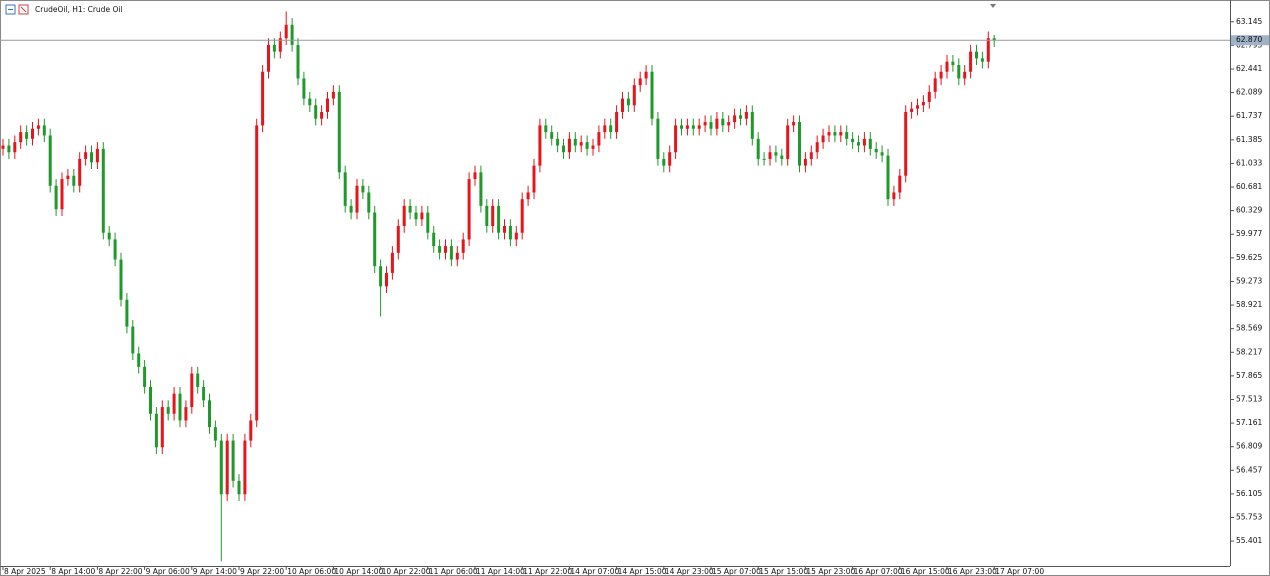  Describe the element at coordinates (1249, 92) in the screenshot. I see `y-tick-label: 62.089` at that location.